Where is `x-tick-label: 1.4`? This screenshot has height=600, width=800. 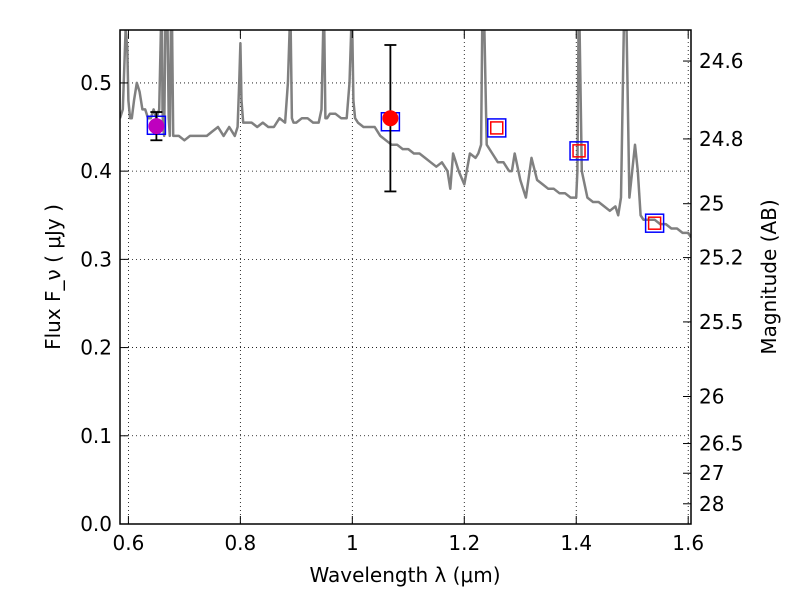 x-tick-label: 1.4 is located at coordinates (576, 543).